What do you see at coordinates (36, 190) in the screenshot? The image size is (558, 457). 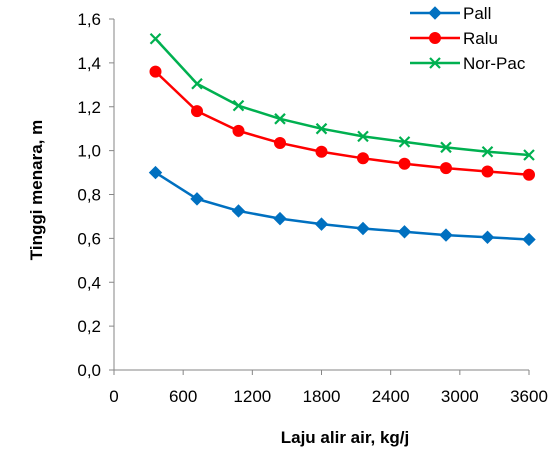 I see `y-axis-title: Tinggi menara, m` at bounding box center [36, 190].